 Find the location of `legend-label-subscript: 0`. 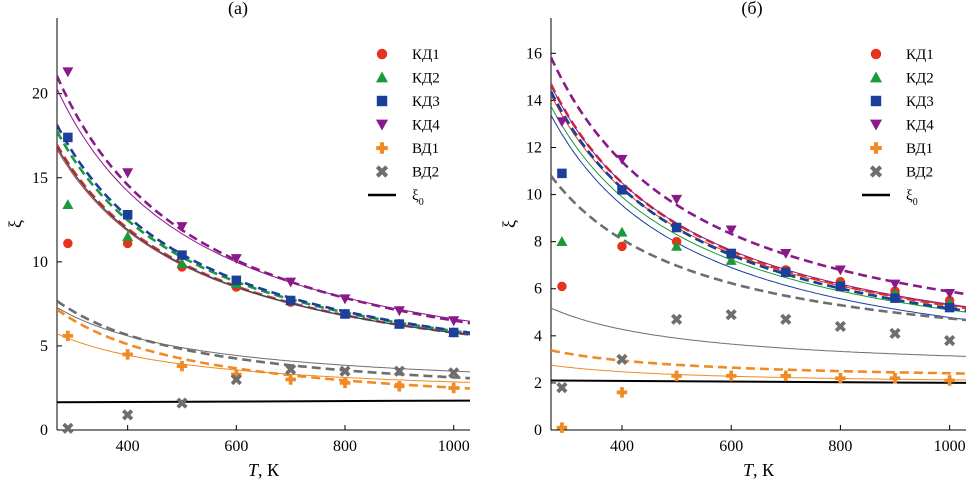

legend-label-subscript: 0 is located at coordinates (915, 202).